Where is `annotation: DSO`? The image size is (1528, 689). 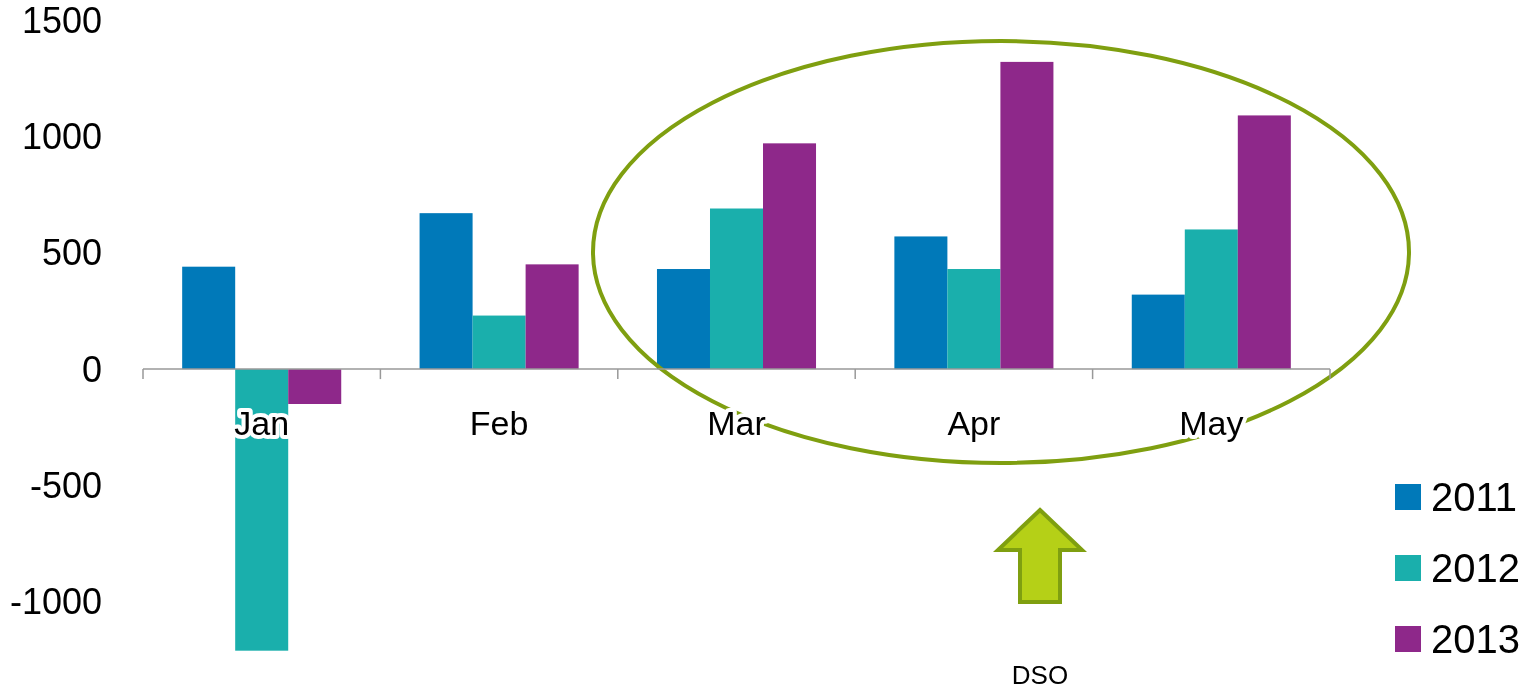 annotation: DSO is located at coordinates (1040, 674).